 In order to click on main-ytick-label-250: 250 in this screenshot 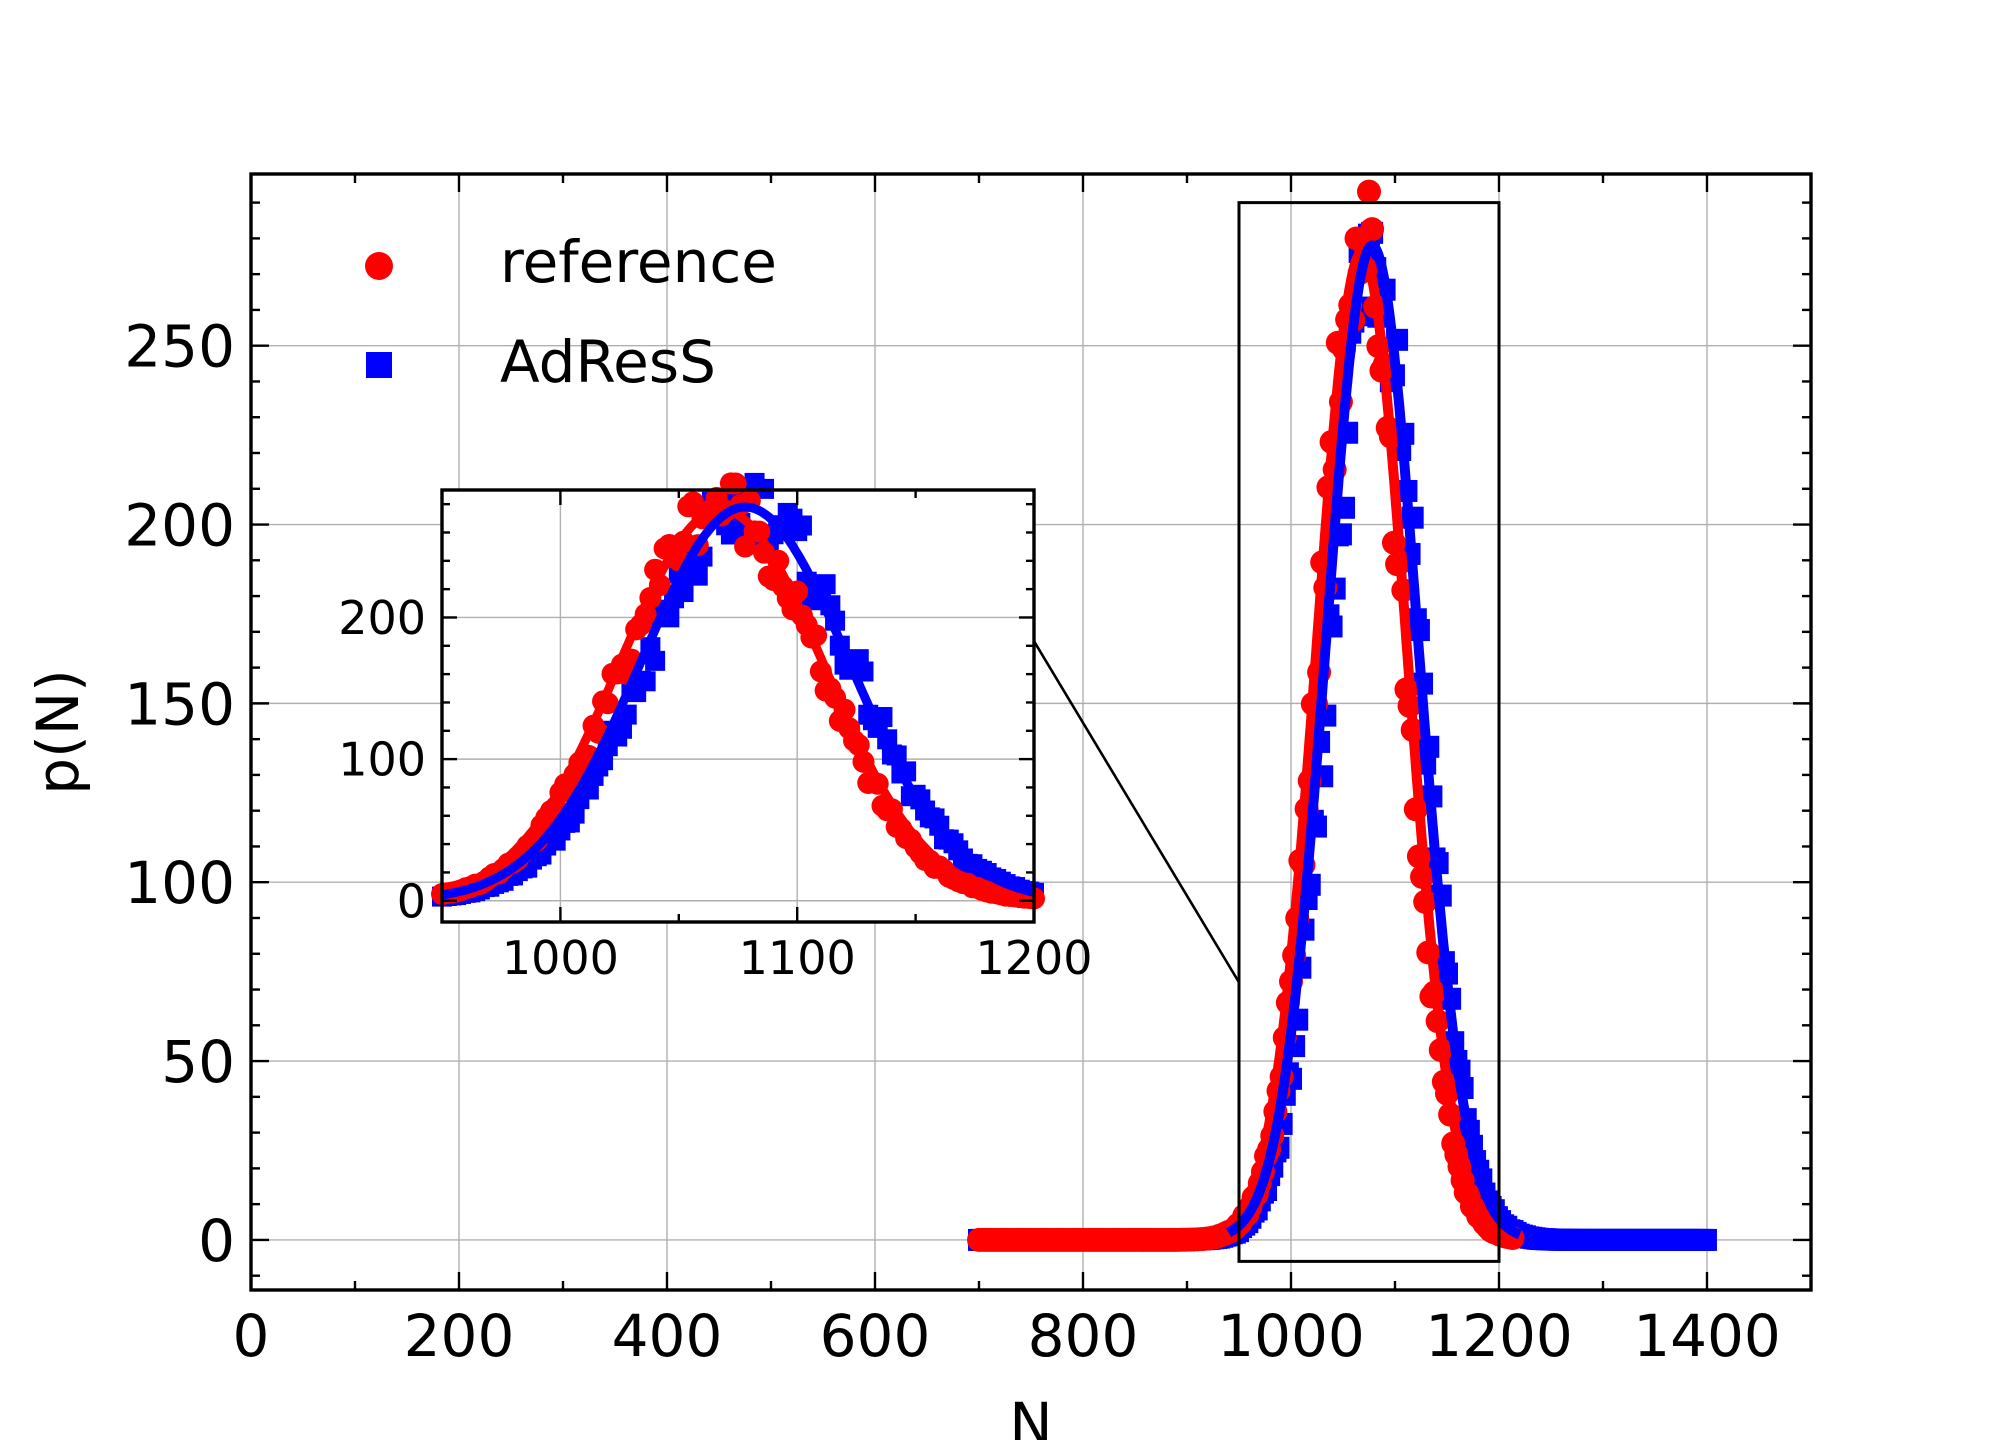, I will do `click(179, 347)`.